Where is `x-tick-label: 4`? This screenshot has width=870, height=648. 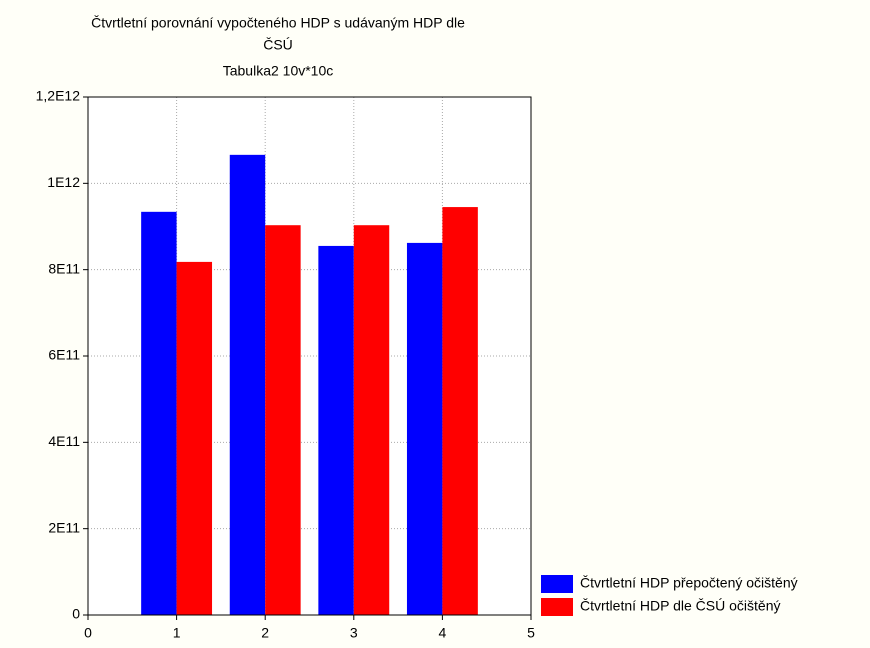
x-tick-label: 4 is located at coordinates (443, 633).